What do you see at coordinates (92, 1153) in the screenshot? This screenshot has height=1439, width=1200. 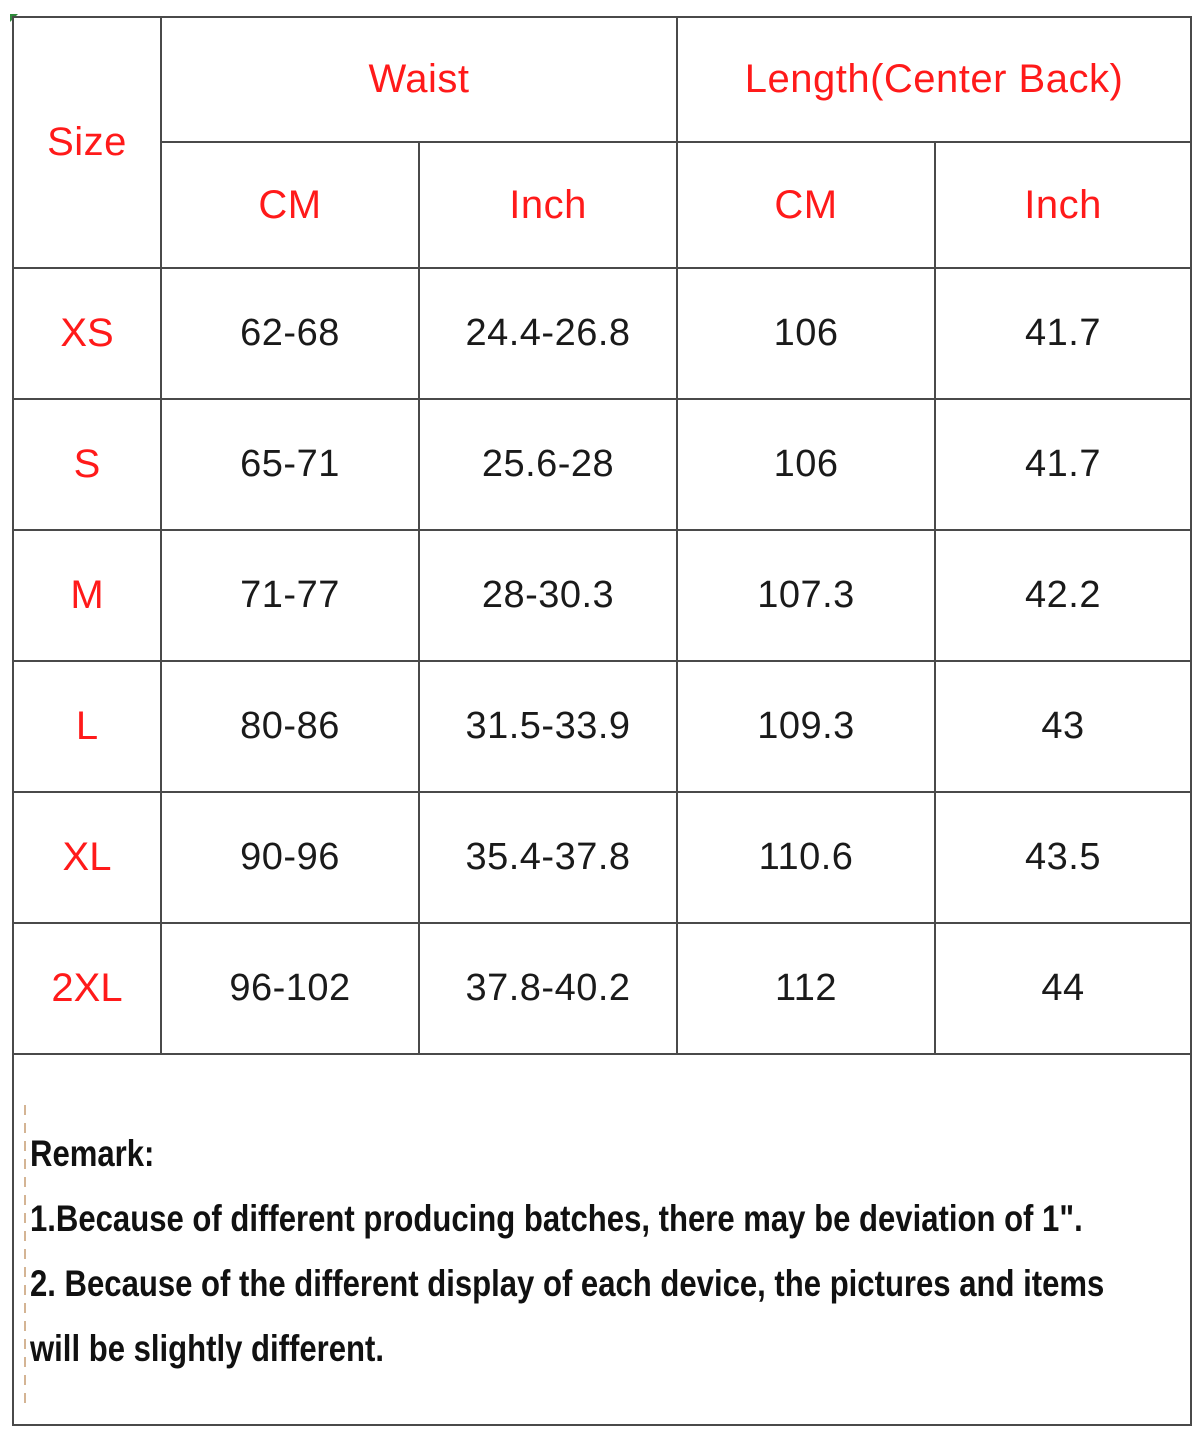 I see `remark-title: Remark:` at bounding box center [92, 1153].